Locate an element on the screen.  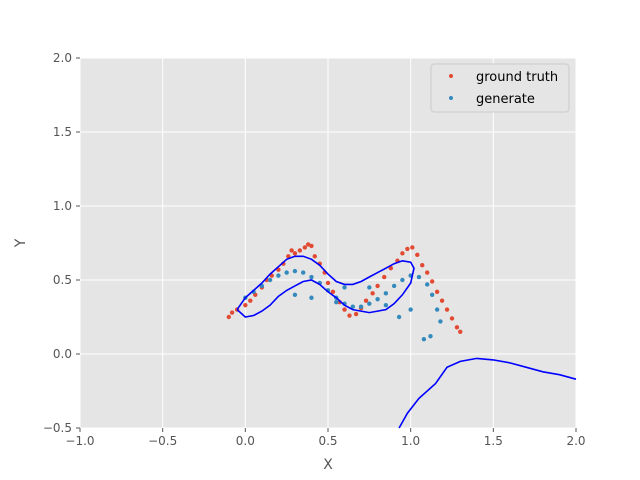
legend-label-generate: generate is located at coordinates (505, 99).